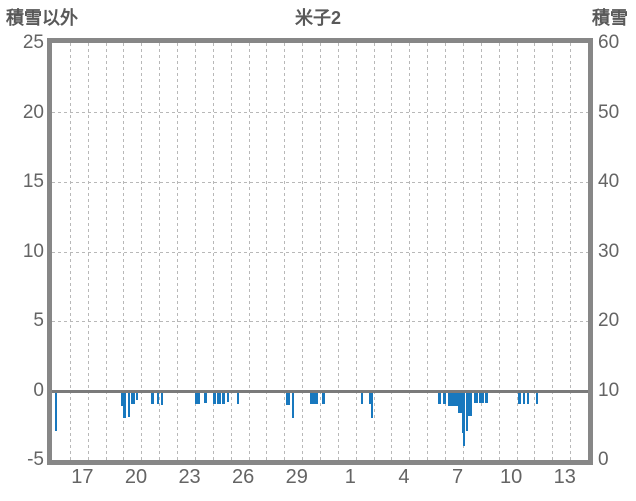 This screenshot has height=501, width=636. What do you see at coordinates (35, 459) in the screenshot?
I see `y-axis-tick-label-left: -5` at bounding box center [35, 459].